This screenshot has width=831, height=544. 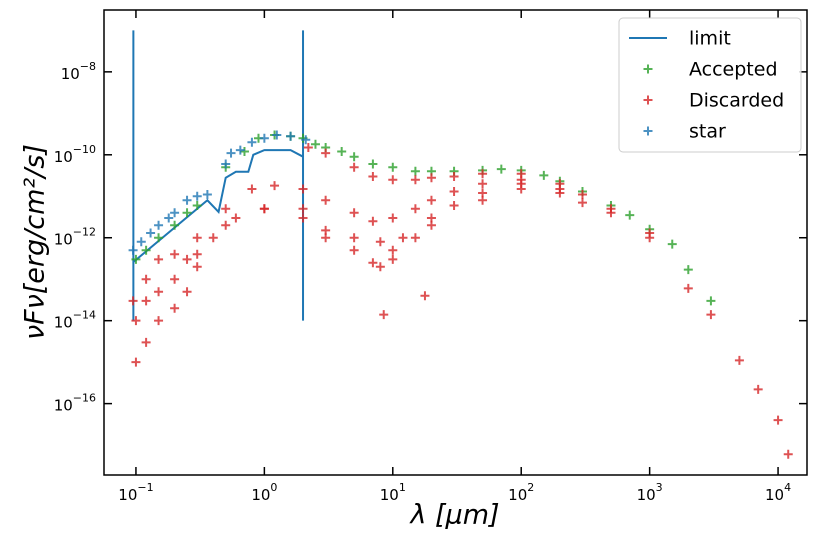 What do you see at coordinates (453, 515) in the screenshot?
I see `x-axis-label: λ [μm]` at bounding box center [453, 515].